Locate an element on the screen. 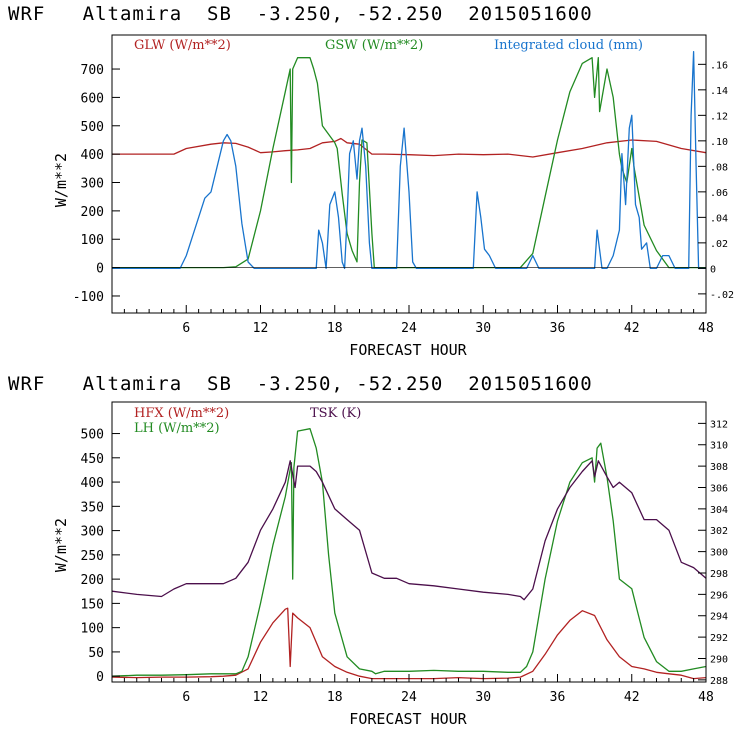  chart-top-xtick-label-5: 36 is located at coordinates (558, 328).